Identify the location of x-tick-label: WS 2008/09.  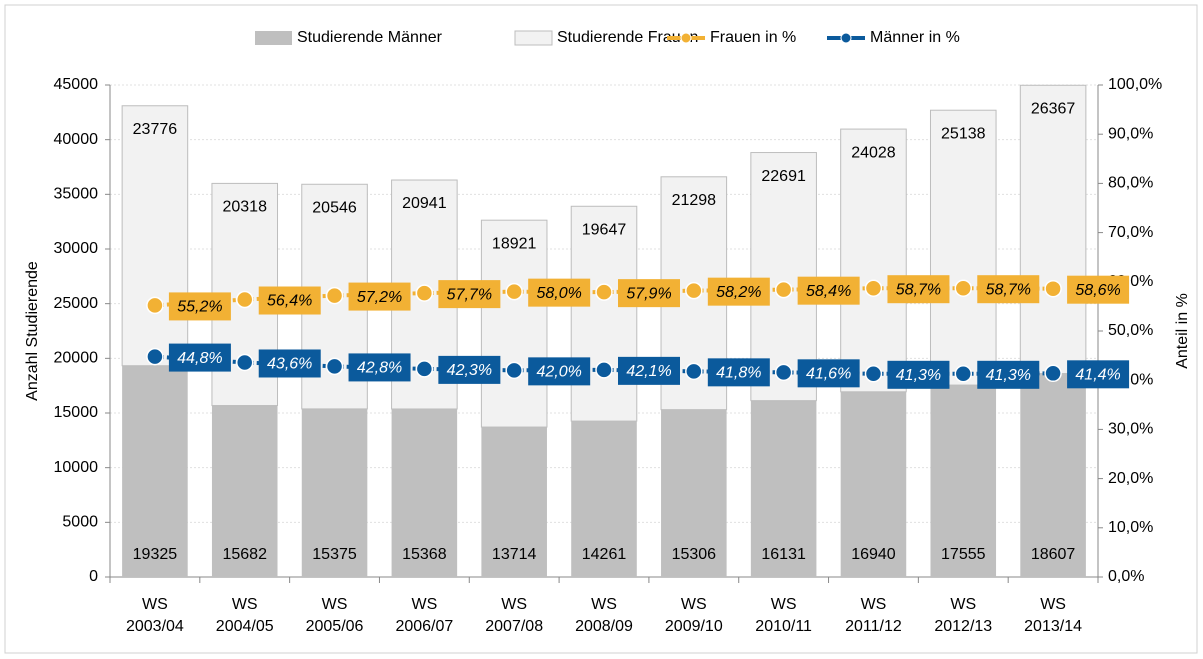
(604, 615).